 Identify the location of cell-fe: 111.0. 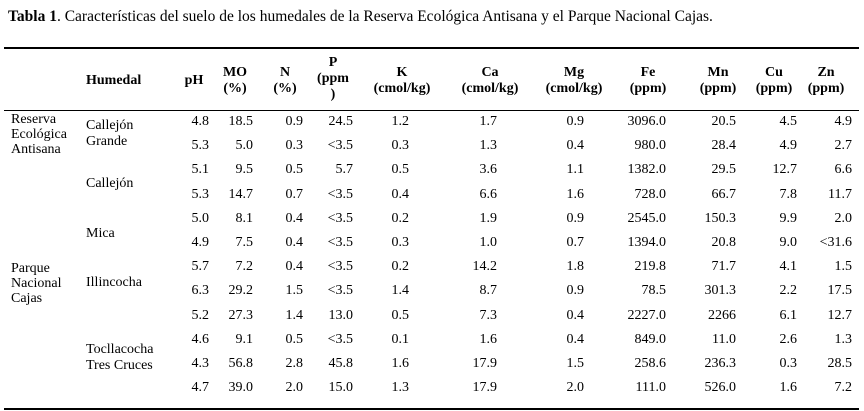
(650, 388).